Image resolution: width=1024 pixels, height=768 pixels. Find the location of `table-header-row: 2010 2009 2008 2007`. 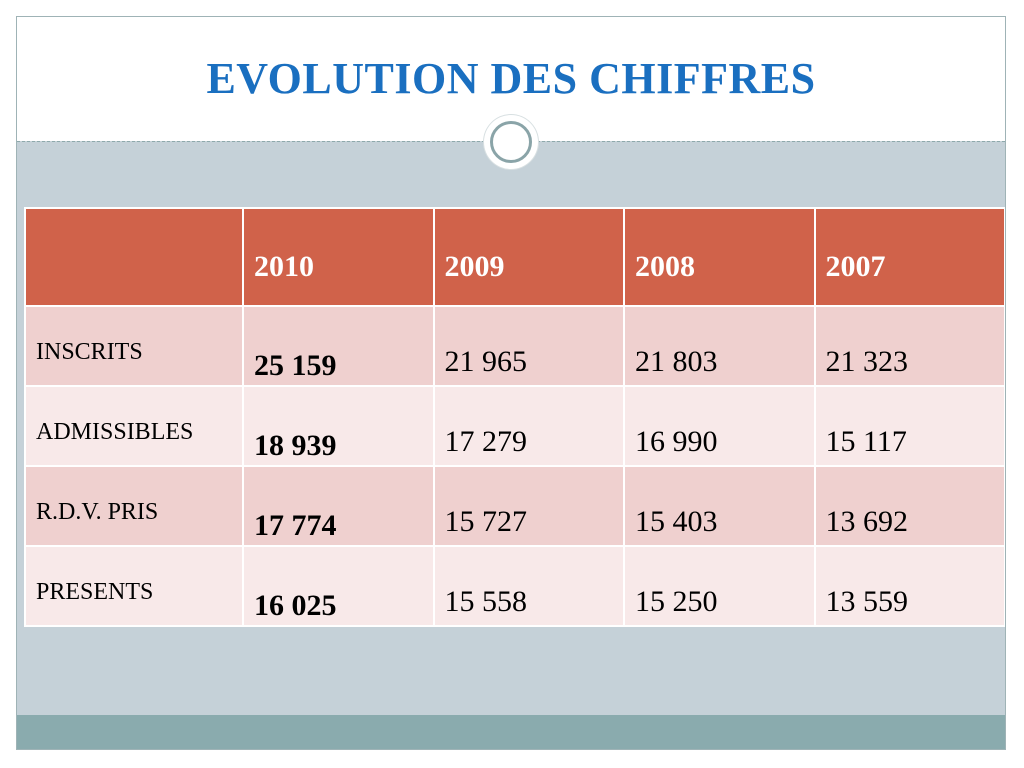

table-header-row: 2010 2009 2008 2007 is located at coordinates (514, 257).